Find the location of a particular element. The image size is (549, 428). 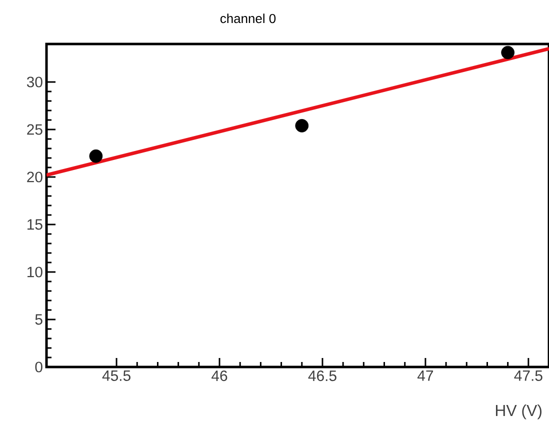

chart-title: channel 0 is located at coordinates (248, 19).